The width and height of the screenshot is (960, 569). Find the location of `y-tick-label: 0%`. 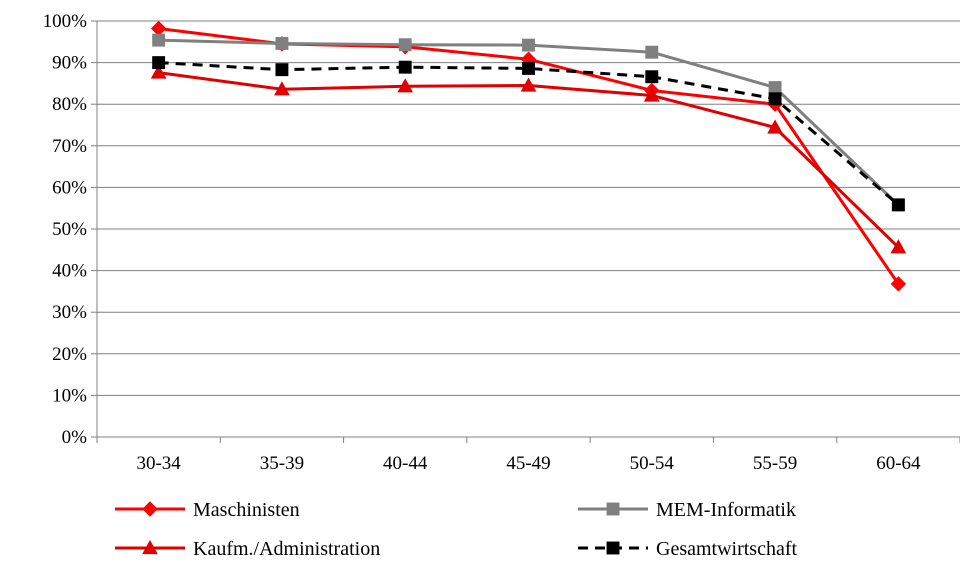

y-tick-label: 0% is located at coordinates (75, 437).